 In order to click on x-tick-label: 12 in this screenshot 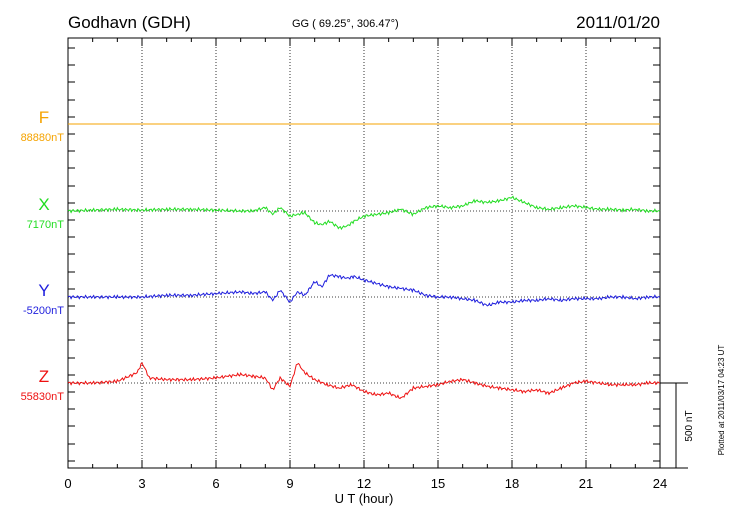, I will do `click(364, 483)`.